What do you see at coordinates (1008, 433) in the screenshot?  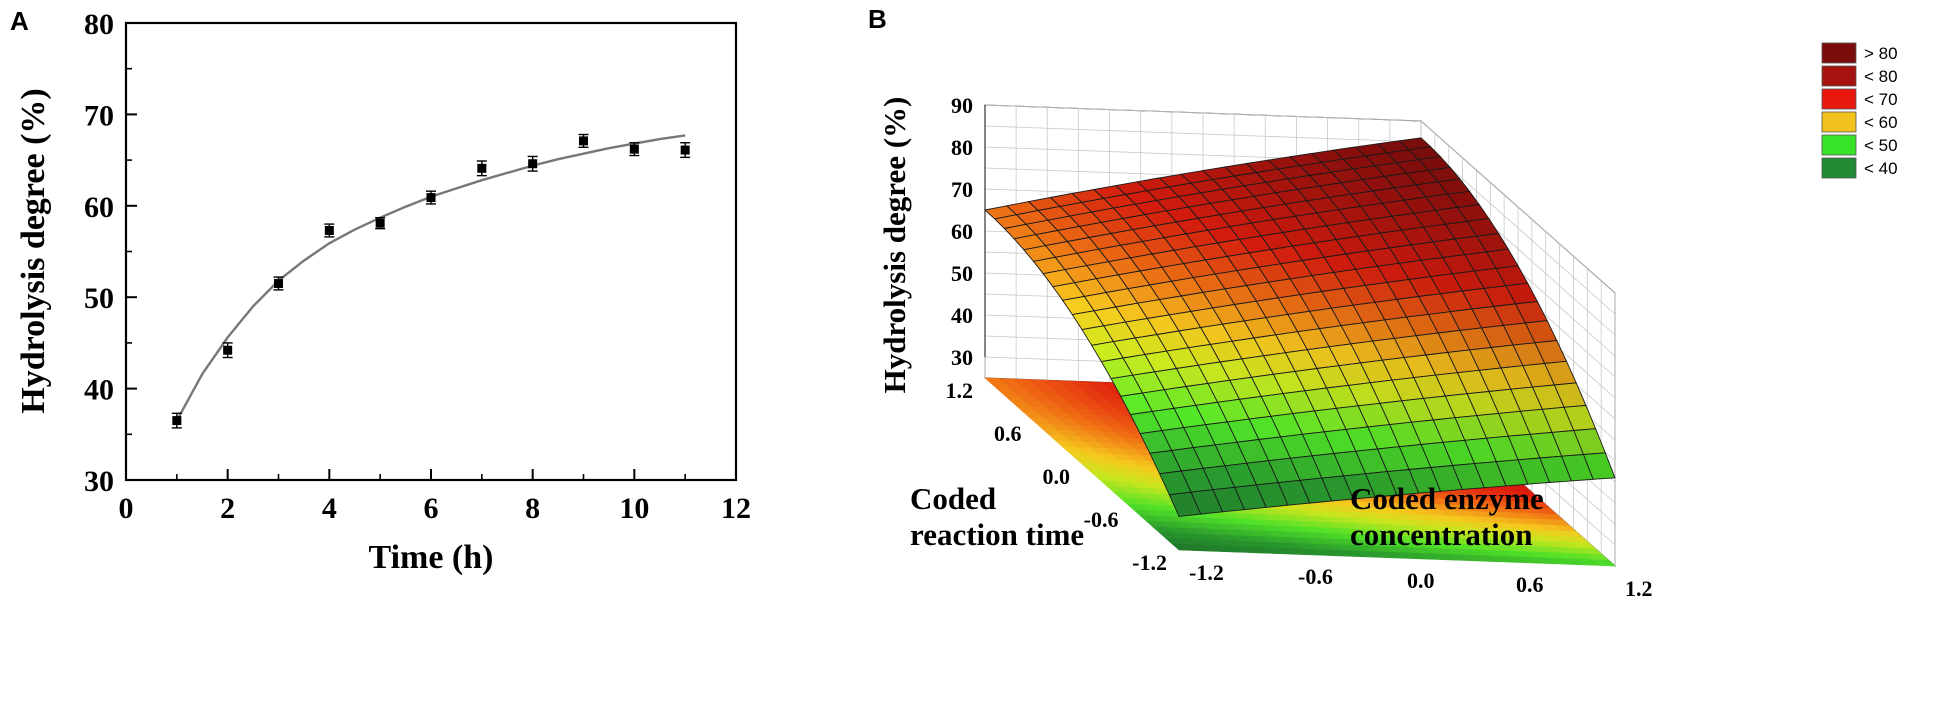 I see `b-time-tick-label: 0.6` at bounding box center [1008, 433].